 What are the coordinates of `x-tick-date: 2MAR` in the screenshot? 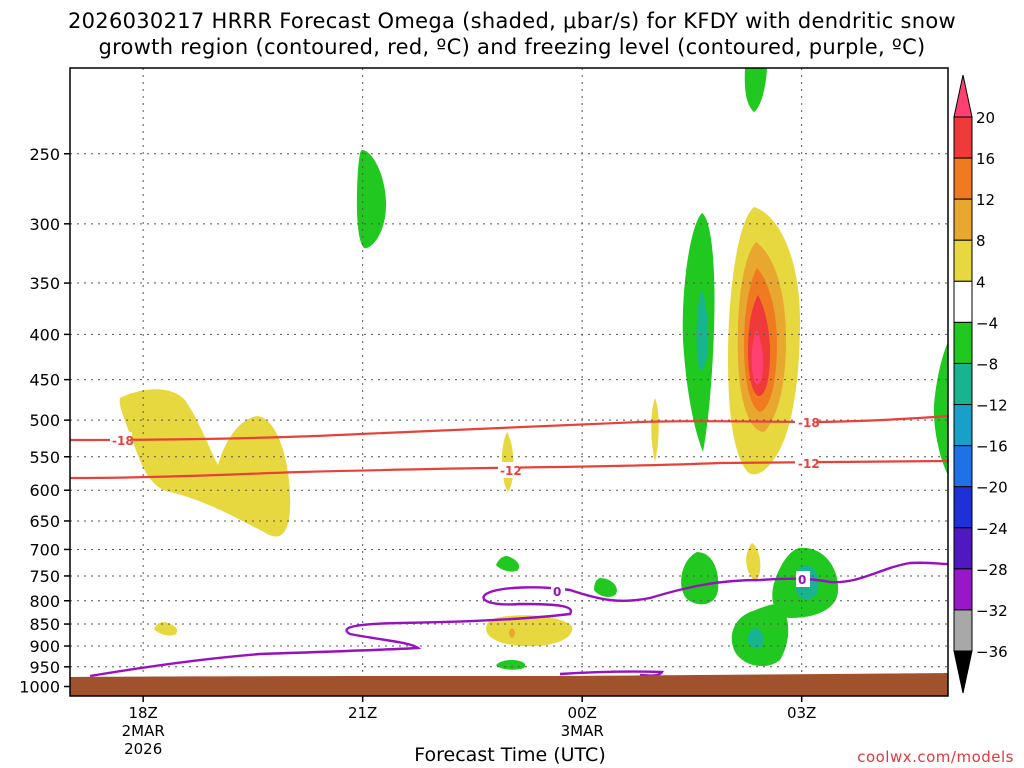 It's located at (143, 731).